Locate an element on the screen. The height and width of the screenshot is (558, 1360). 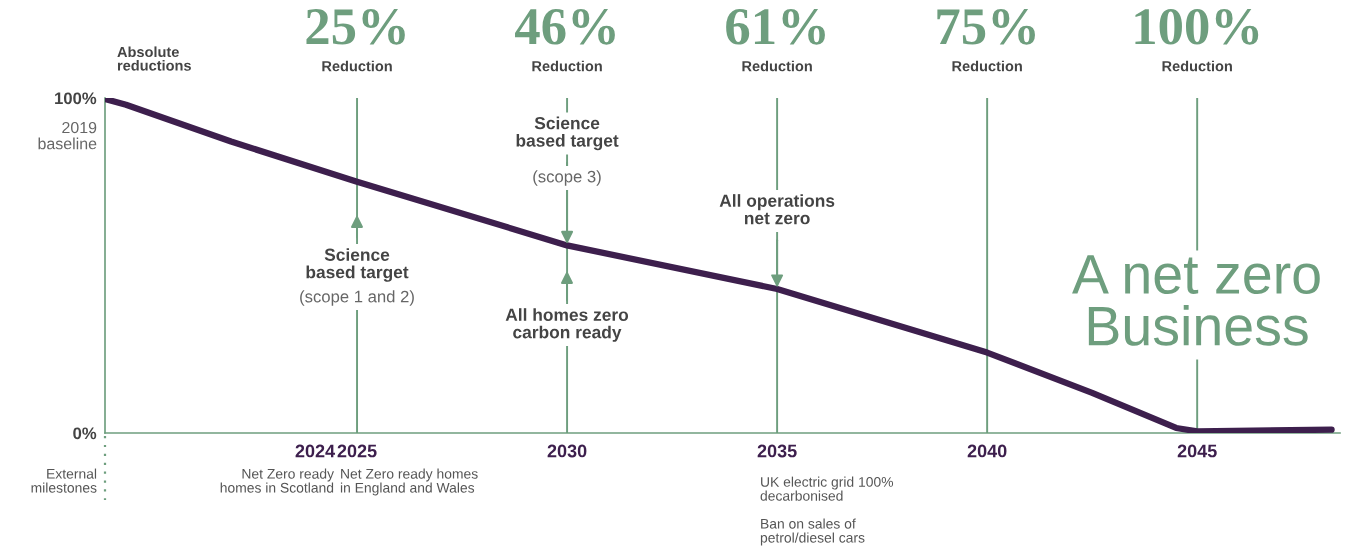
ref-line-label: 46% Reduction is located at coordinates (565, 40).